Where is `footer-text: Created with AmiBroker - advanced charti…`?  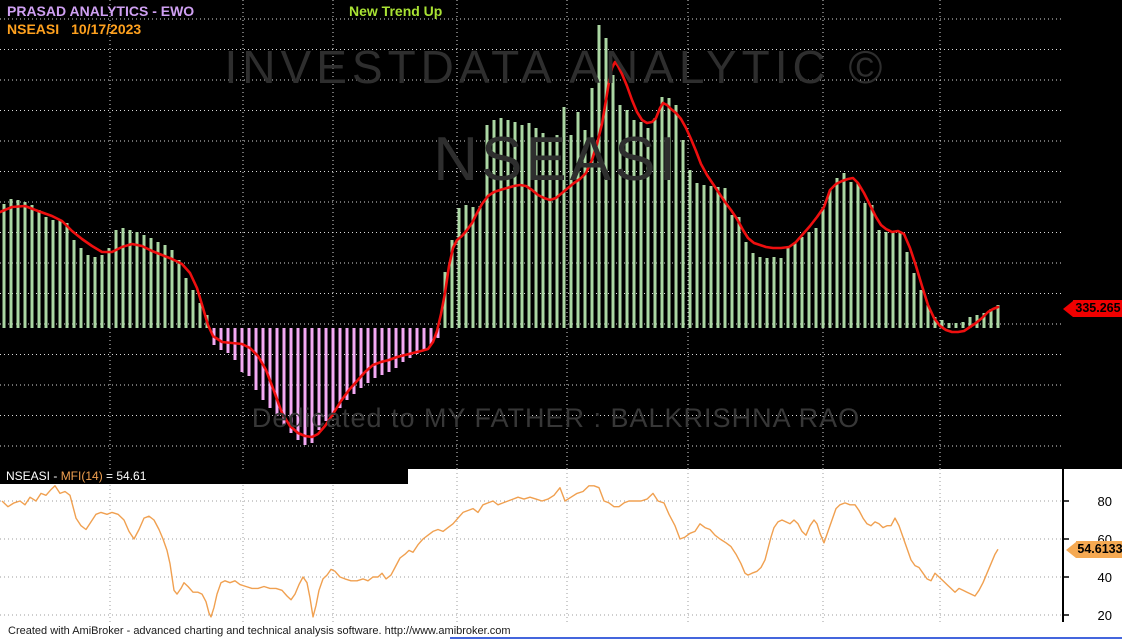 footer-text: Created with AmiBroker - advanced charti… is located at coordinates (259, 631).